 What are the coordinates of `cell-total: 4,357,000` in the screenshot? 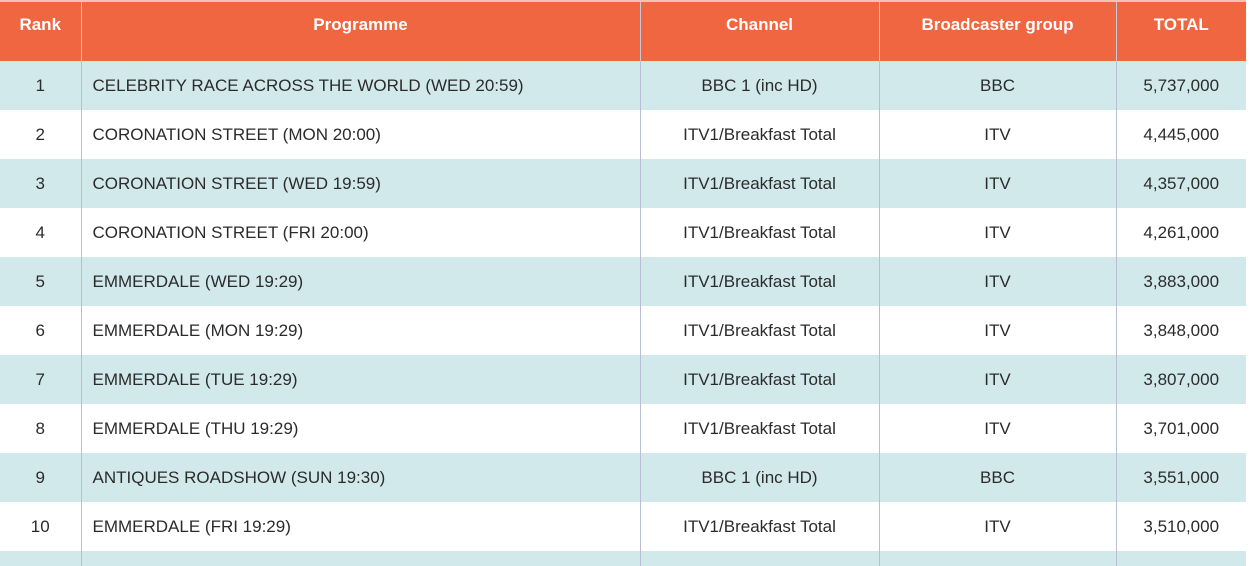 It's located at (1181, 183).